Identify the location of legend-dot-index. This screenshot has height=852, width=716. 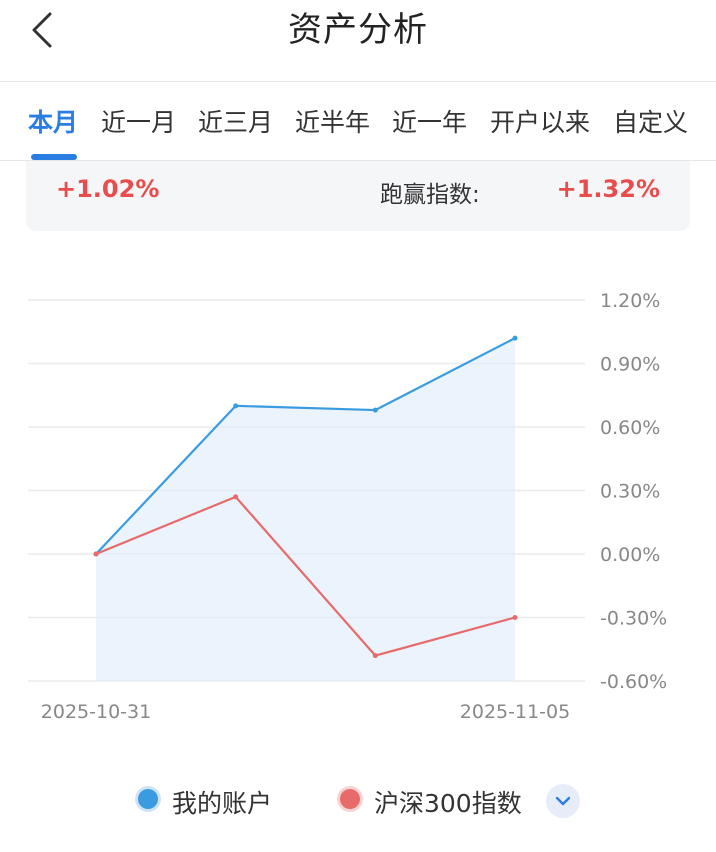
(350, 799).